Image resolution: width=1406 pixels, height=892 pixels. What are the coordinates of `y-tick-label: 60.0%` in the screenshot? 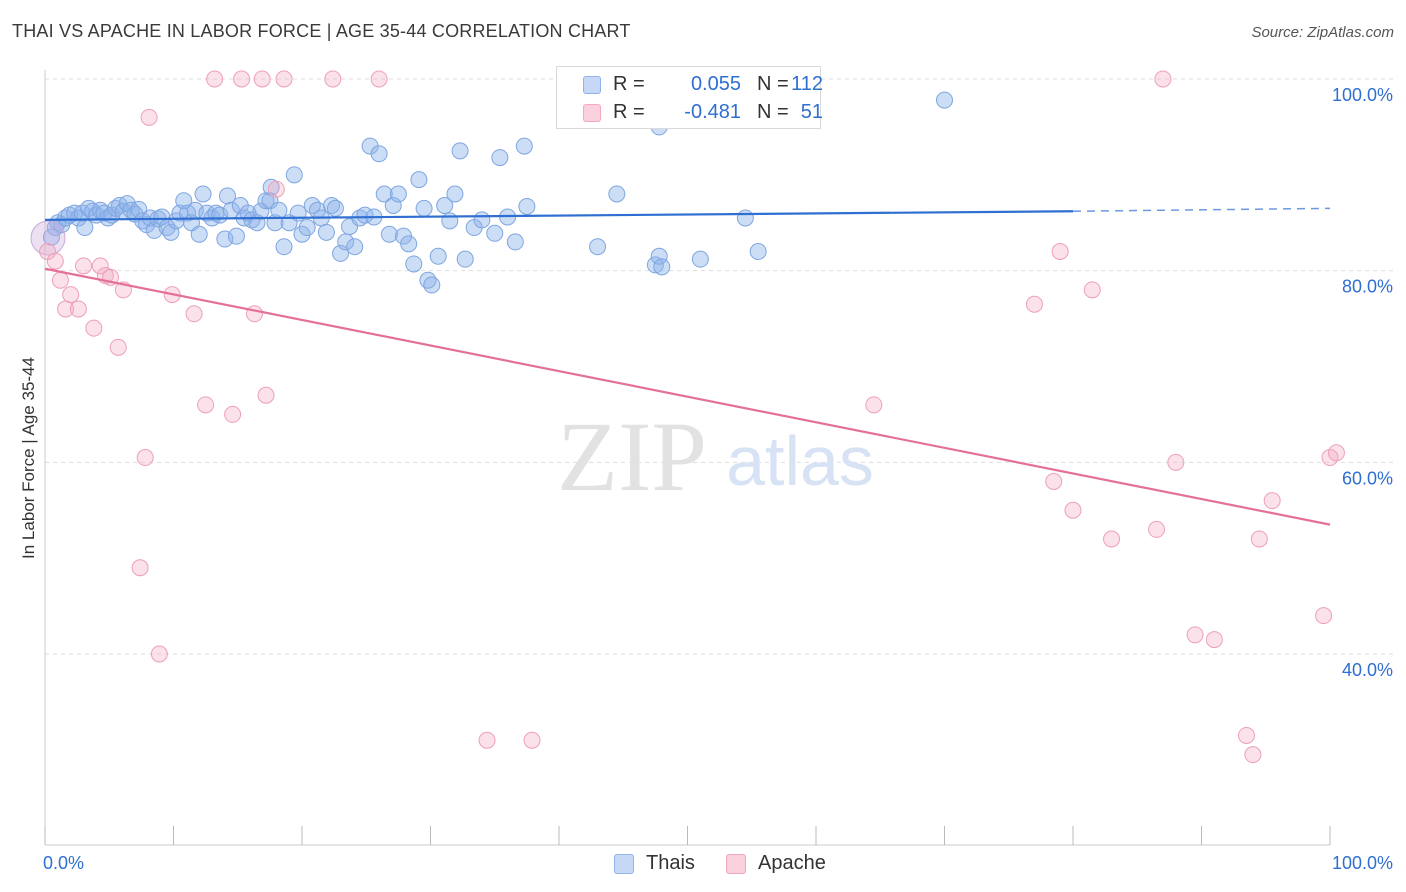 It's located at (1367, 478).